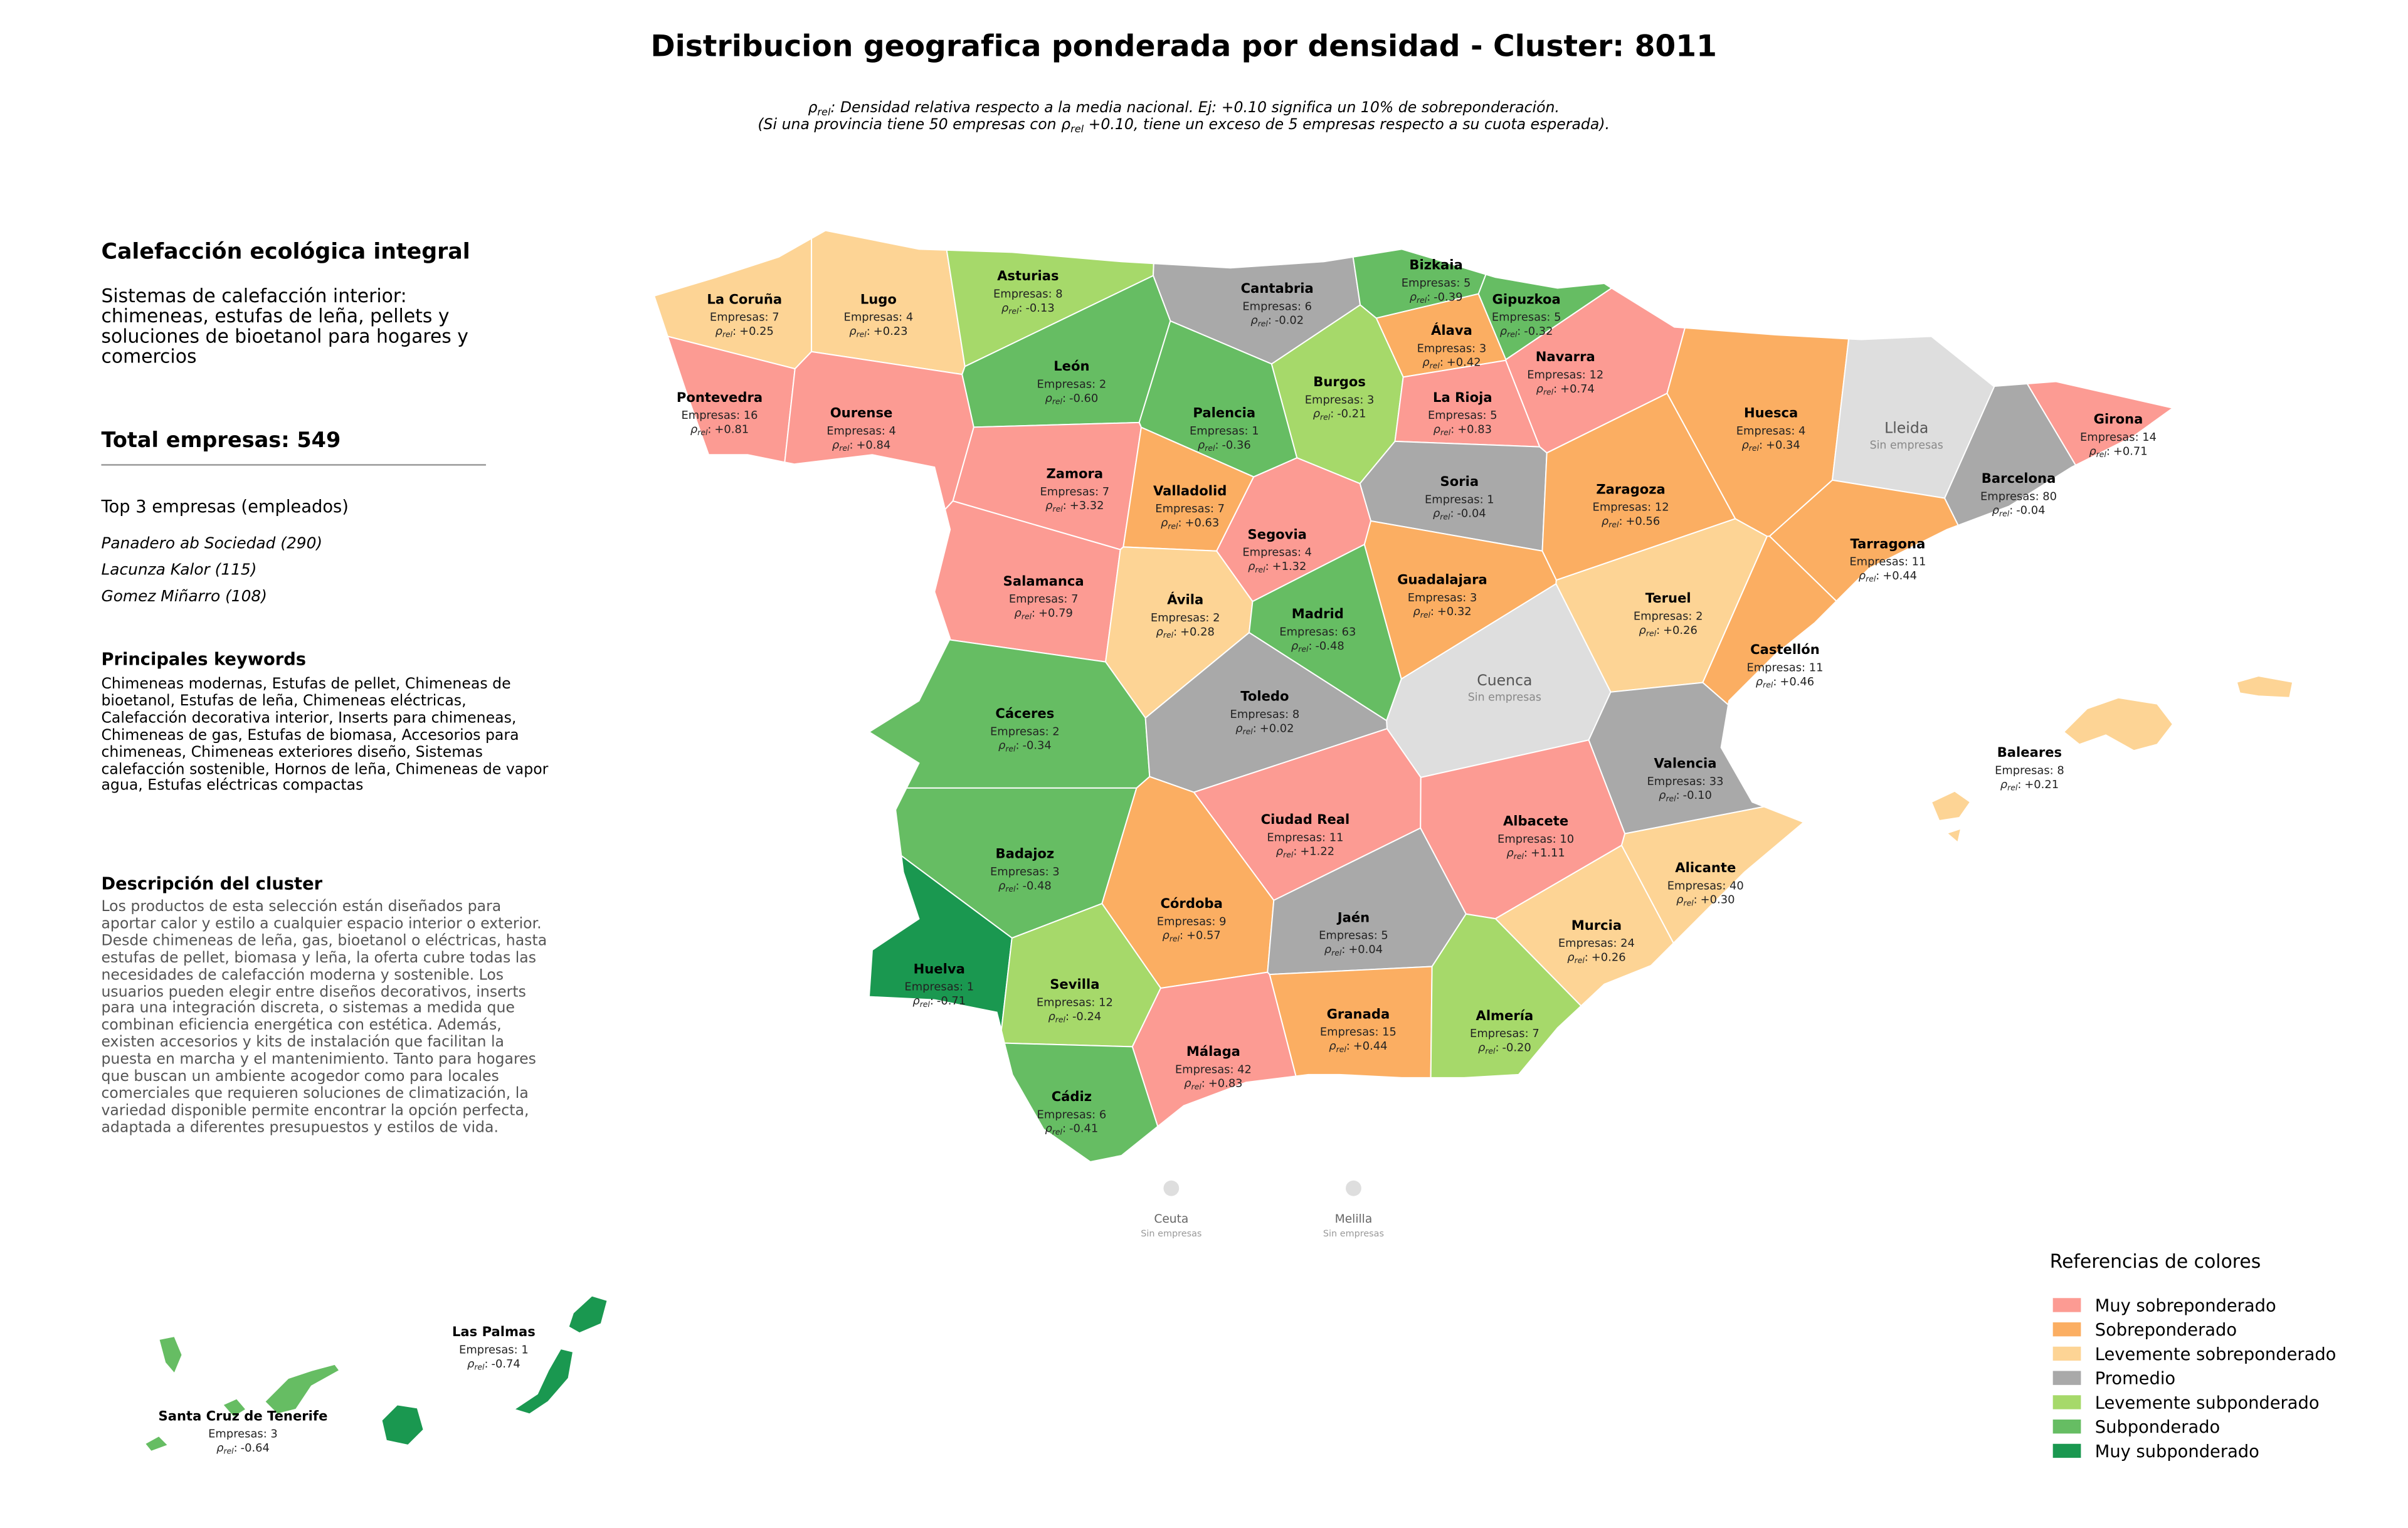  Describe the element at coordinates (1785, 682) in the screenshot. I see `rho-label: ρrel: +0.46` at that location.